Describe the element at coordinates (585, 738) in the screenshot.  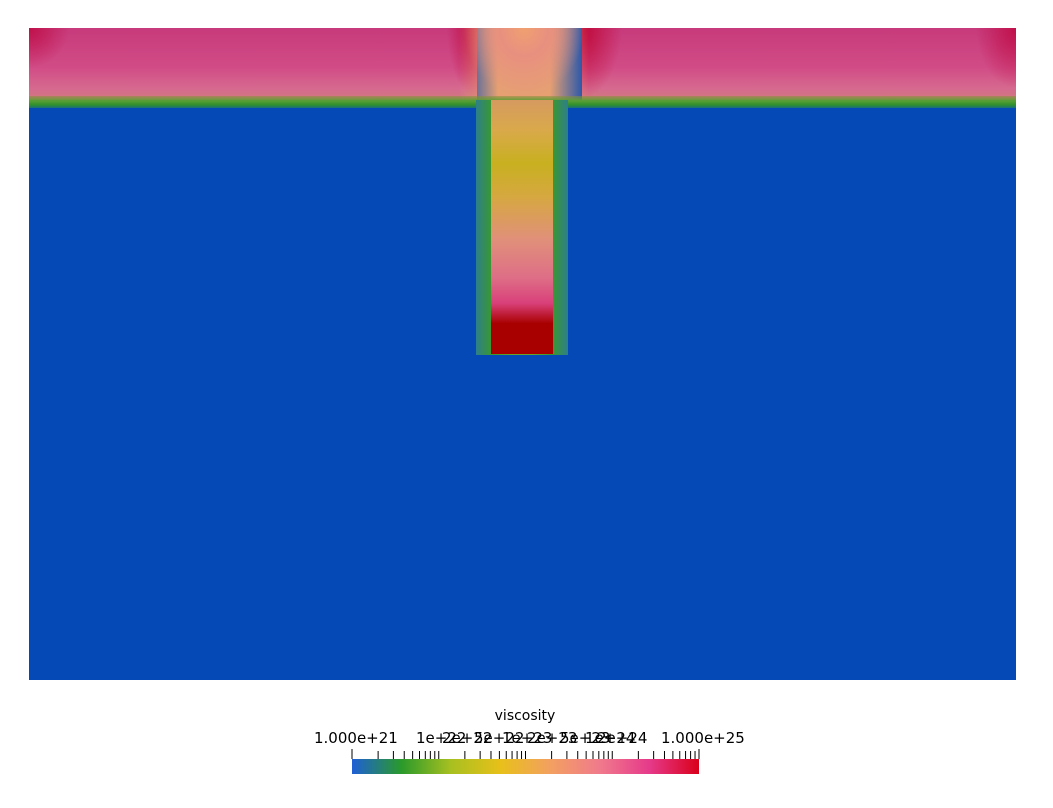
I see `colorbar-tick-label: 5e+23` at that location.